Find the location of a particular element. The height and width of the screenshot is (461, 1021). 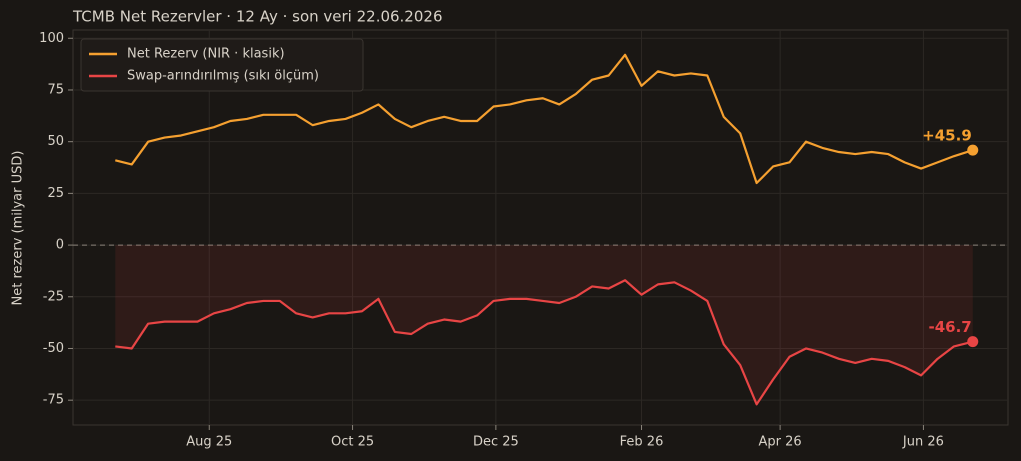

y-tick-label: -75 is located at coordinates (53, 400).